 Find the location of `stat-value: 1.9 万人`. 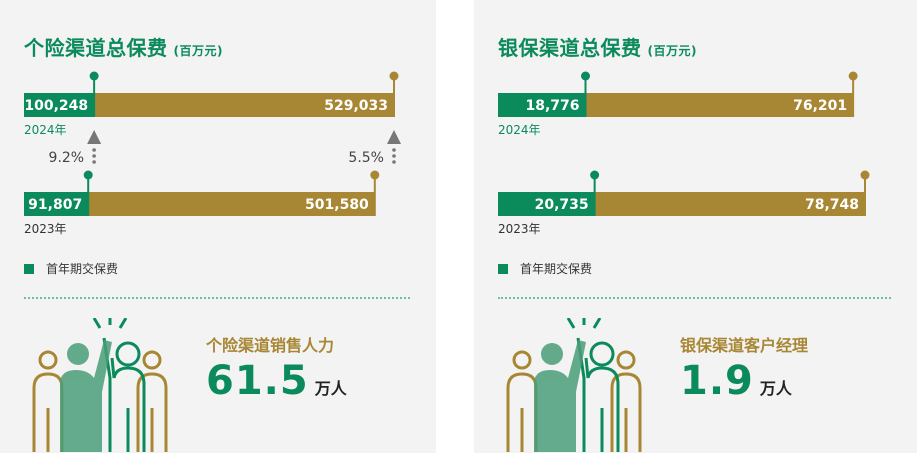

stat-value: 1.9 万人 is located at coordinates (736, 381).